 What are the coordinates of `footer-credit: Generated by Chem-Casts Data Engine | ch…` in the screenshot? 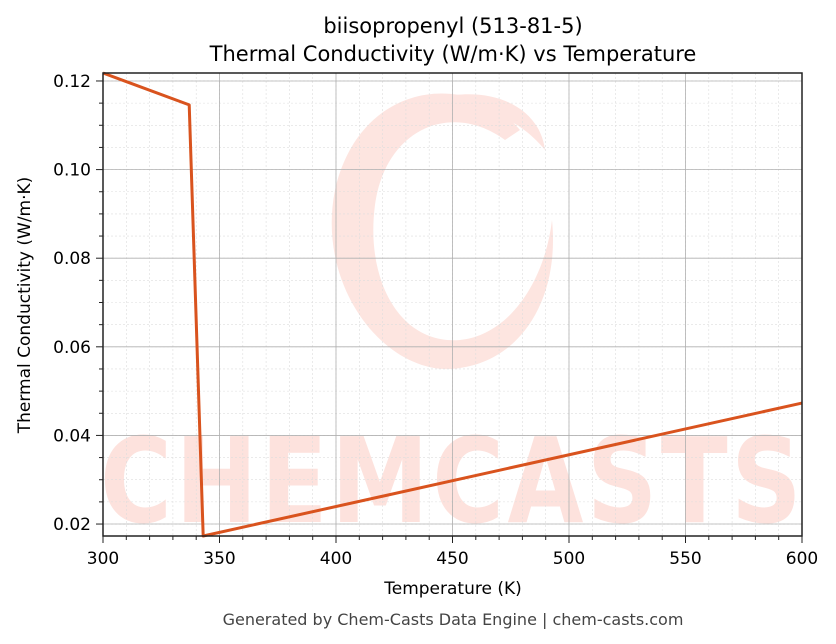 It's located at (453, 619).